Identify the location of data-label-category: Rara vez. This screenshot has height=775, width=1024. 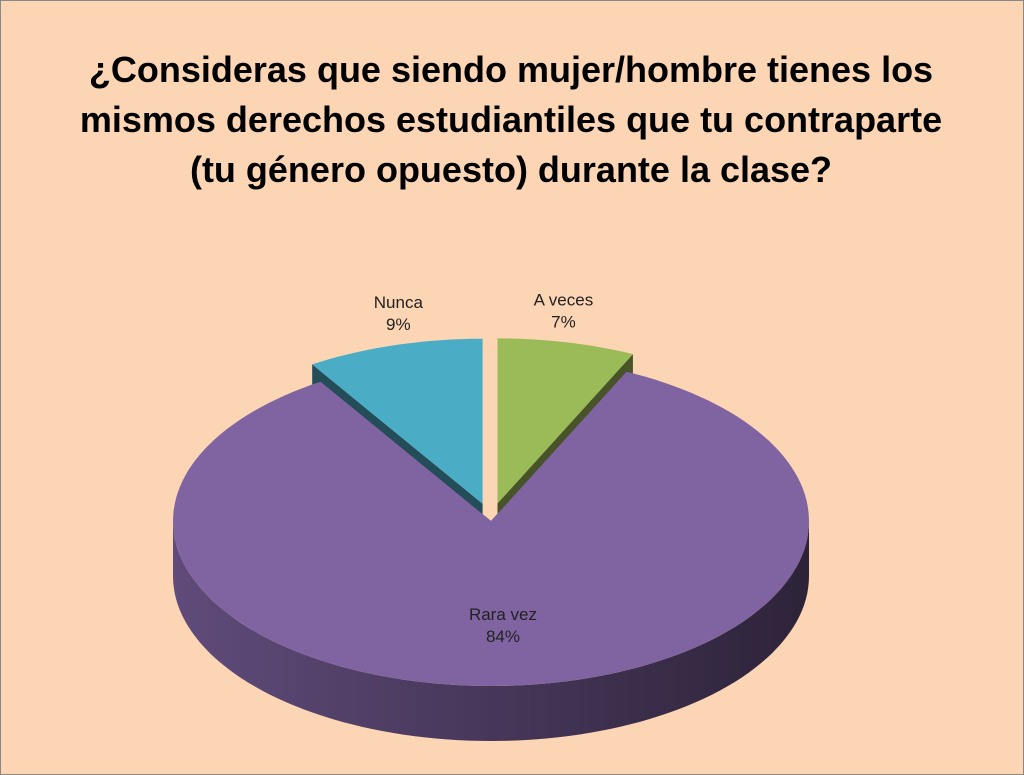
(503, 614).